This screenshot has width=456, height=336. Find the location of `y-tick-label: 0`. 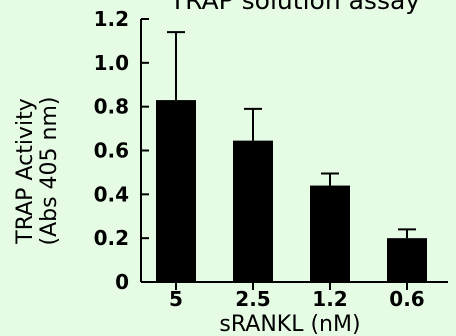

y-tick-label: 0 is located at coordinates (122, 282).